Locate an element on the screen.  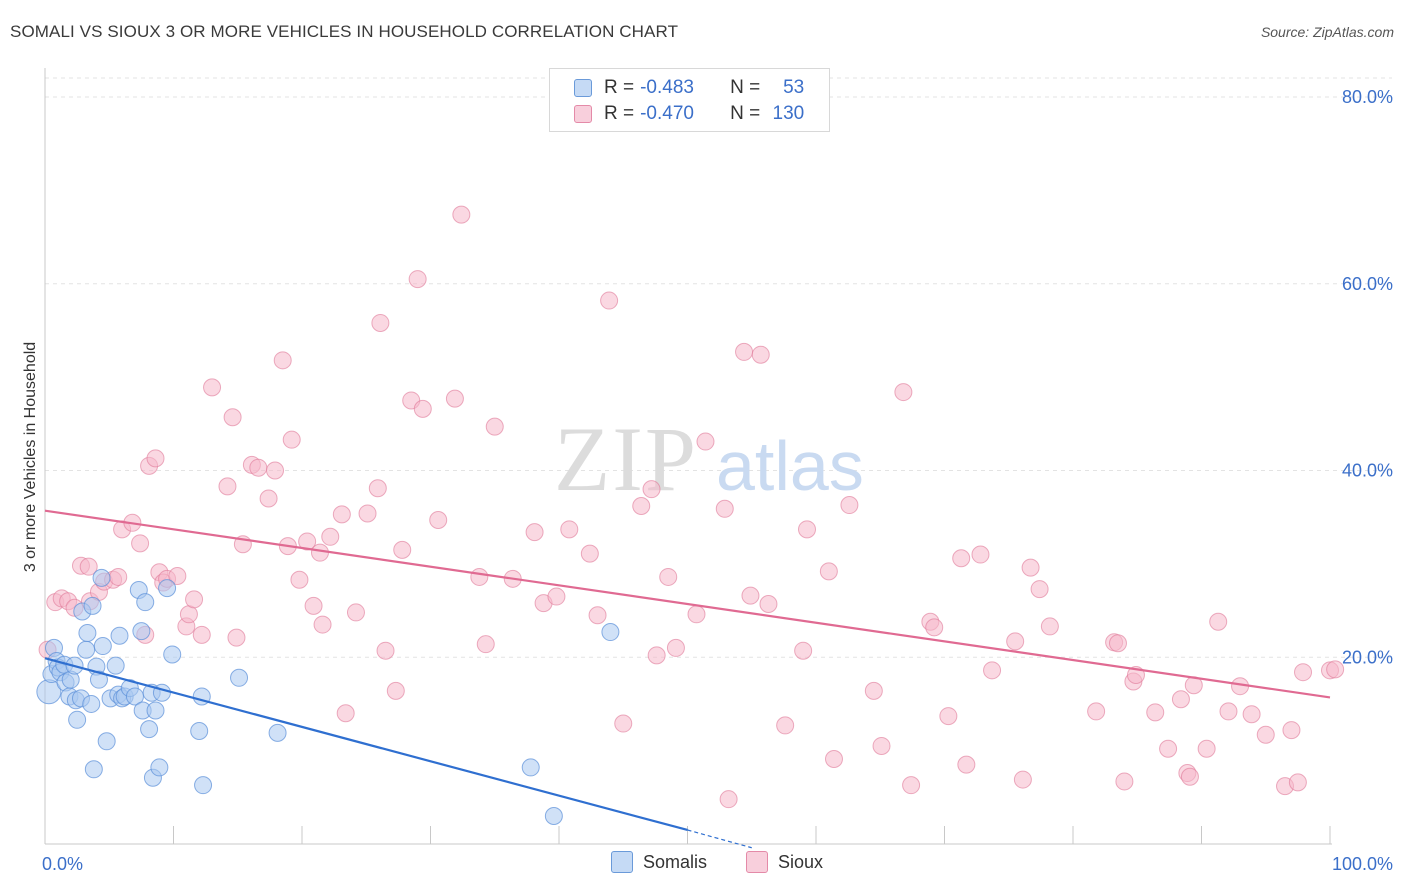
source-credit: Source: ZipAtlas.com is located at coordinates (1327, 32).